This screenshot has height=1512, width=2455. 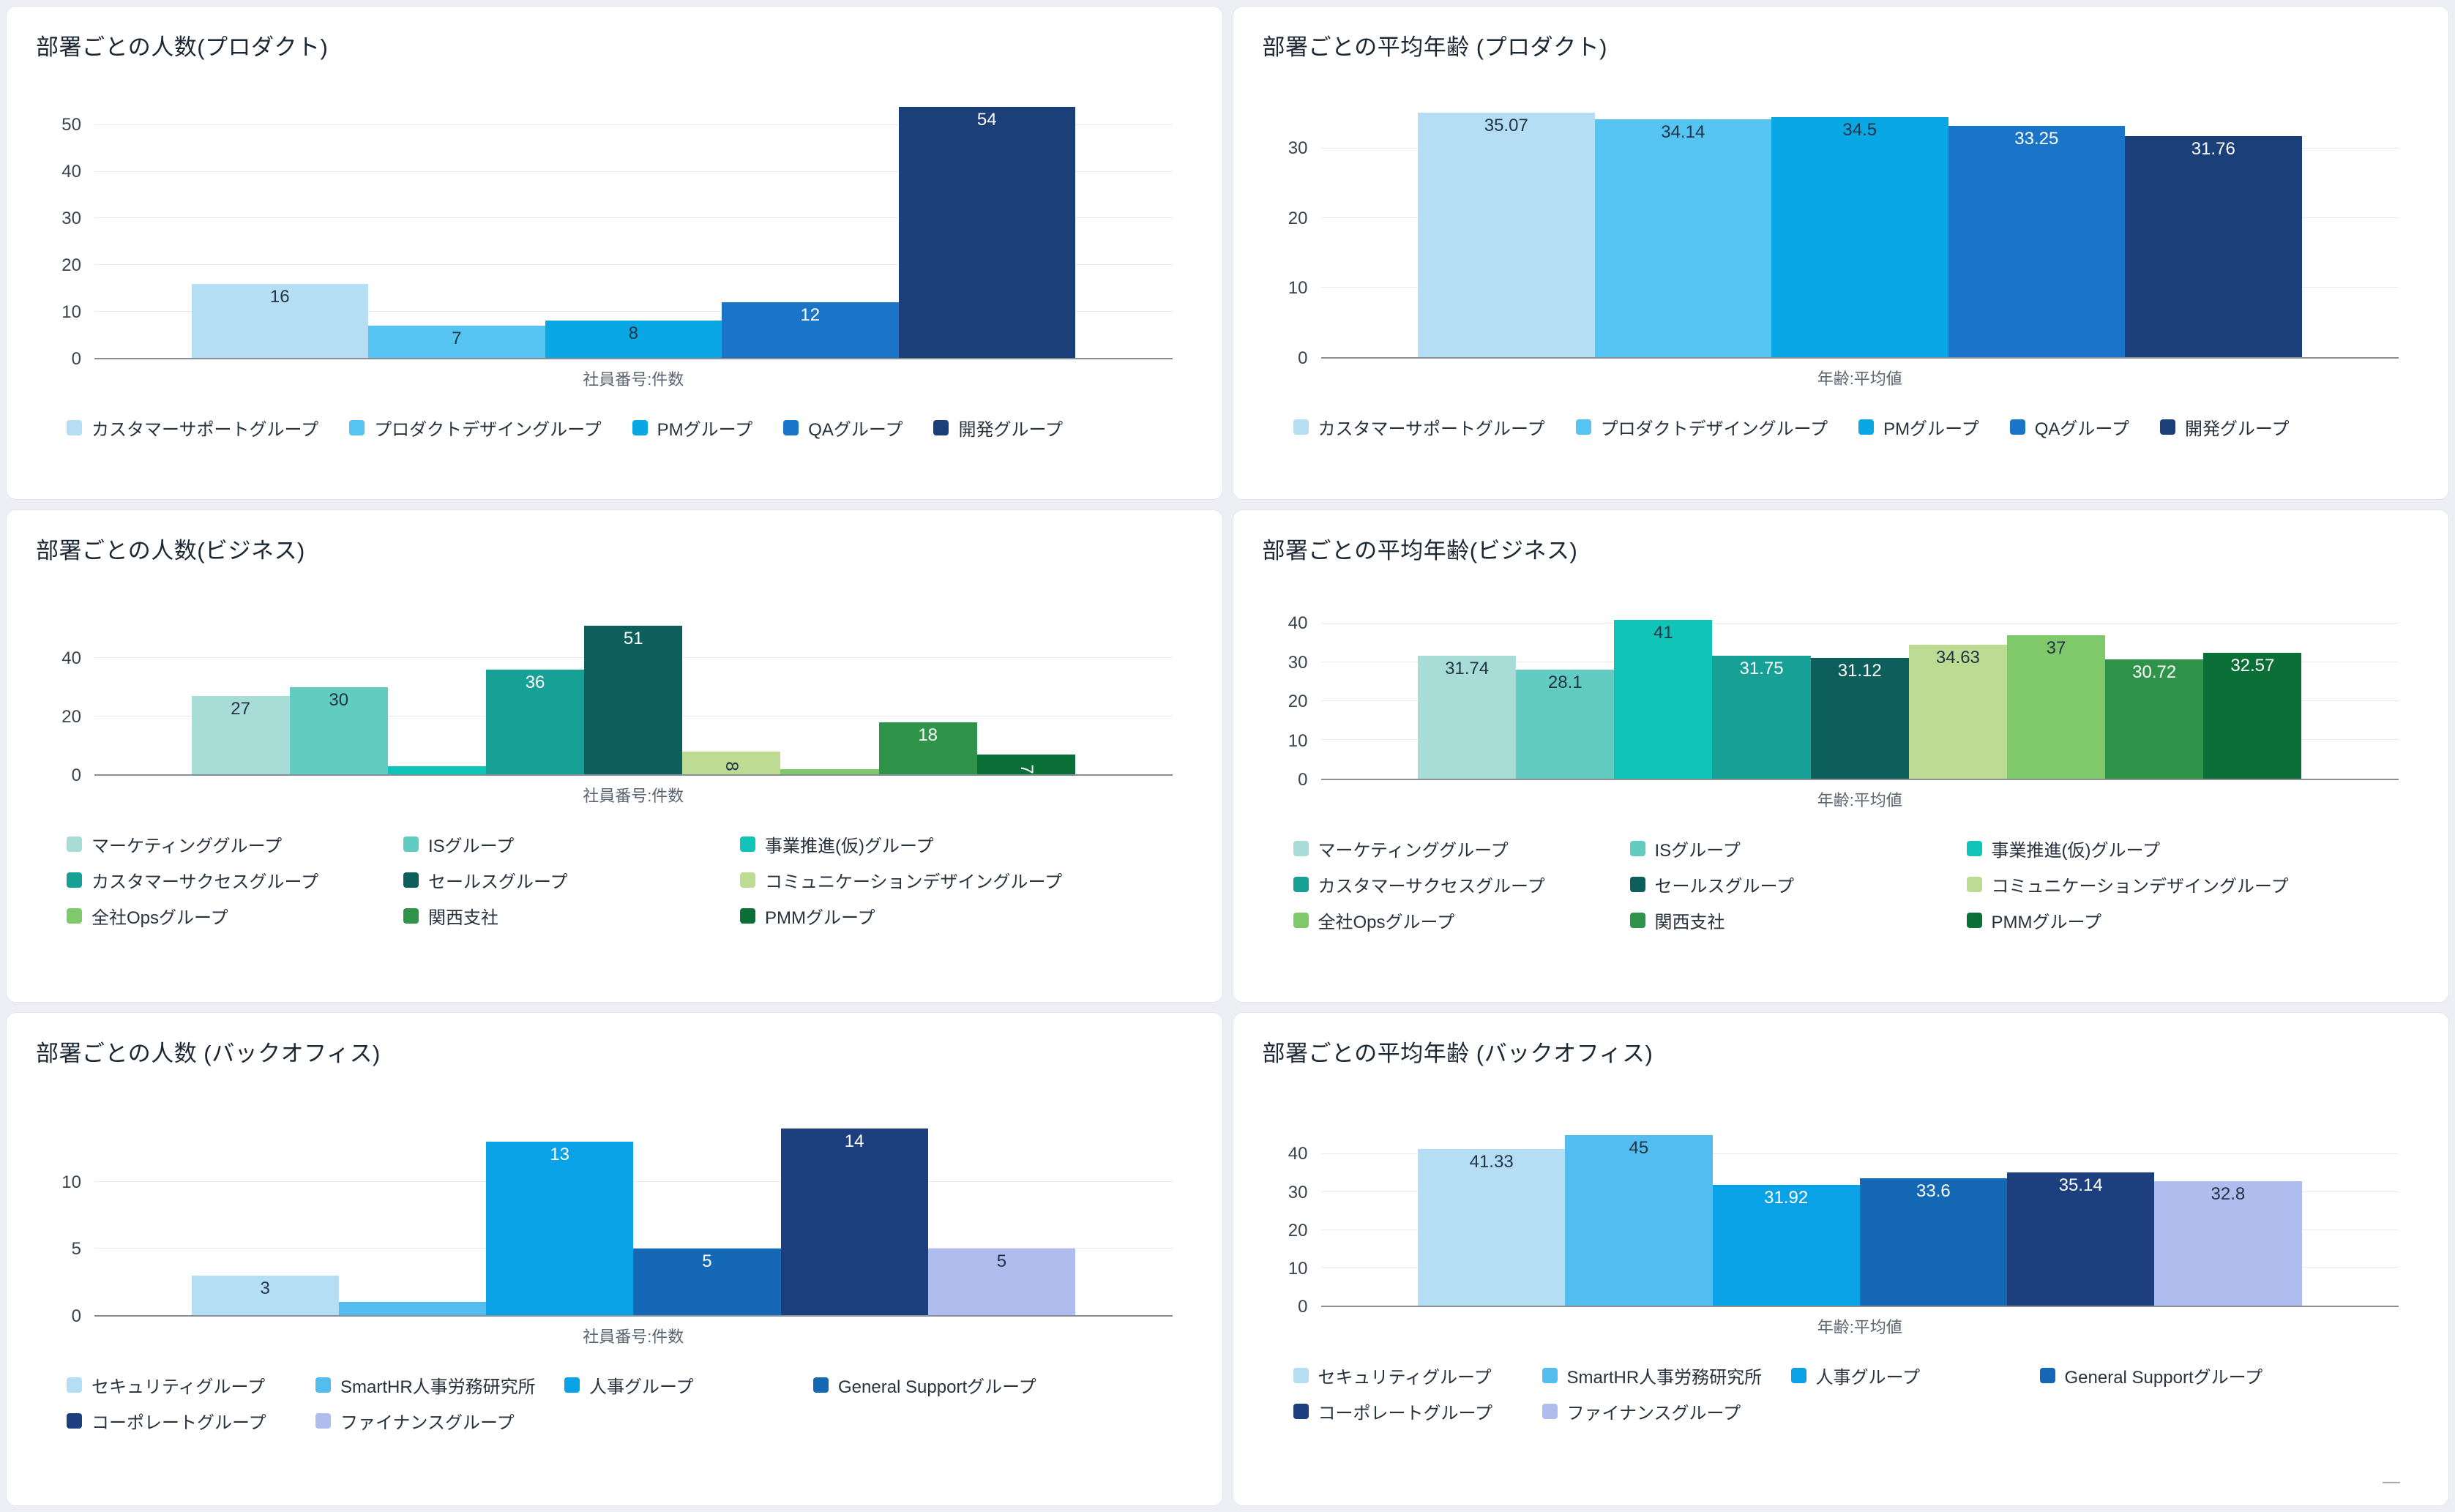 What do you see at coordinates (456, 342) in the screenshot?
I see `bar-2: 7` at bounding box center [456, 342].